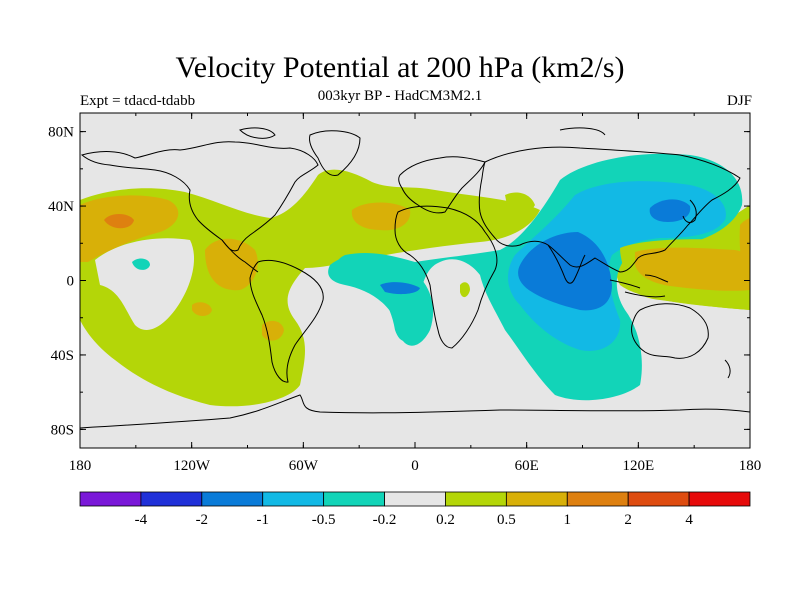  What do you see at coordinates (385, 520) in the screenshot?
I see `colorbar-label: -0.2` at bounding box center [385, 520].